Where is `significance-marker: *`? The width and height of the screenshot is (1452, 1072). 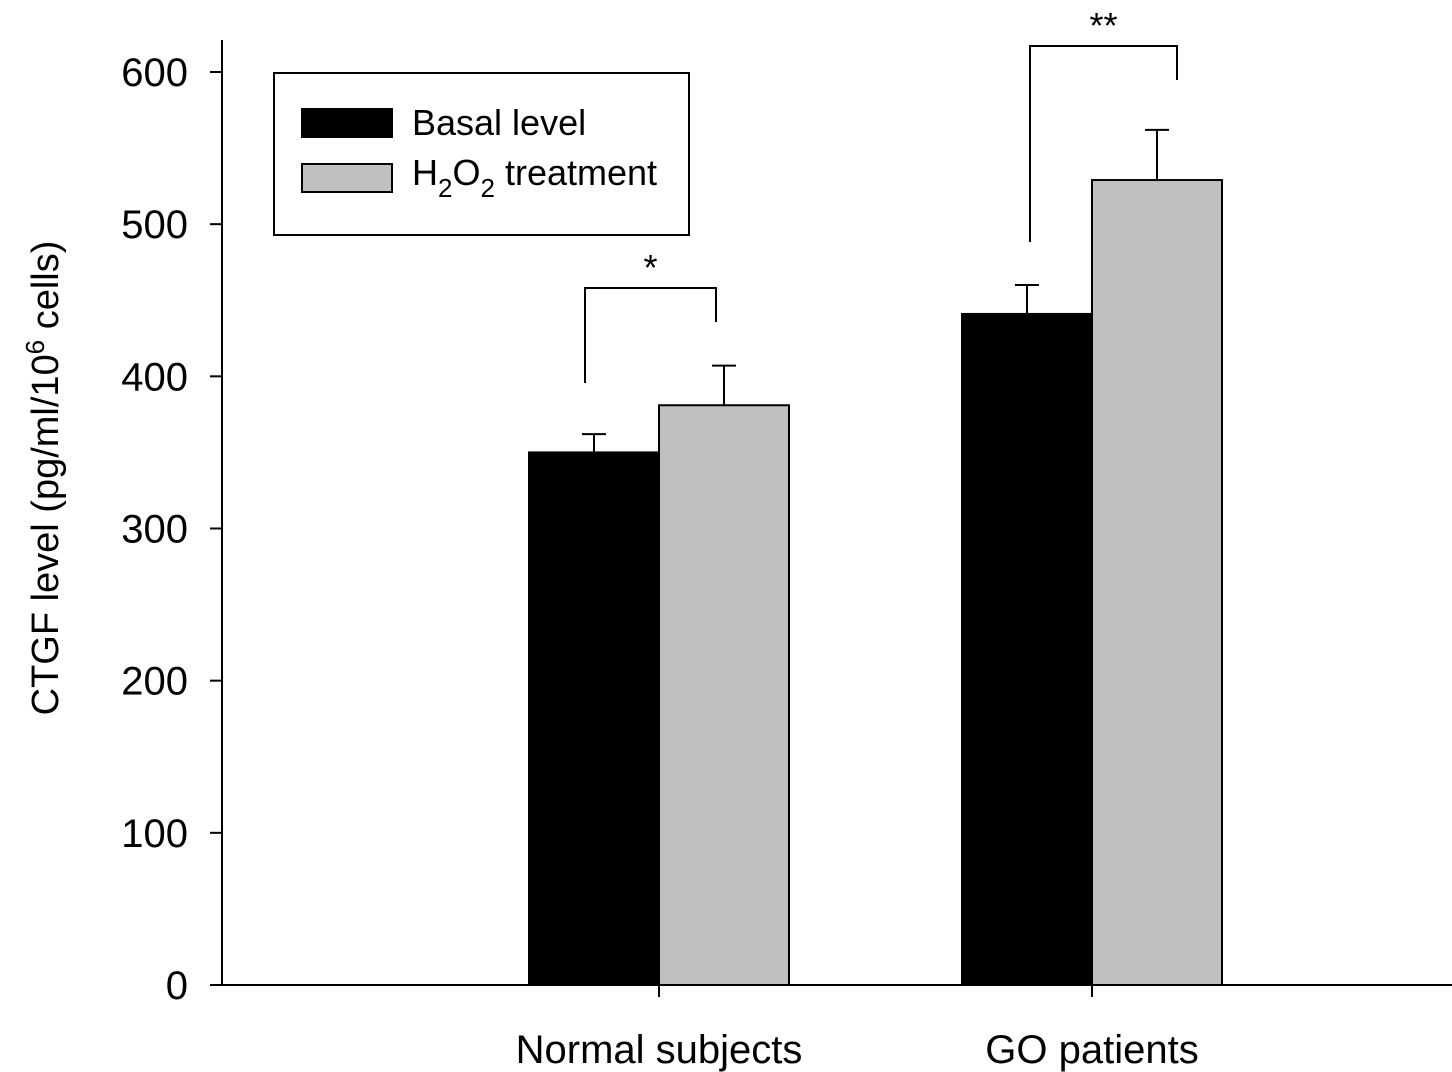 significance-marker: * is located at coordinates (650, 267).